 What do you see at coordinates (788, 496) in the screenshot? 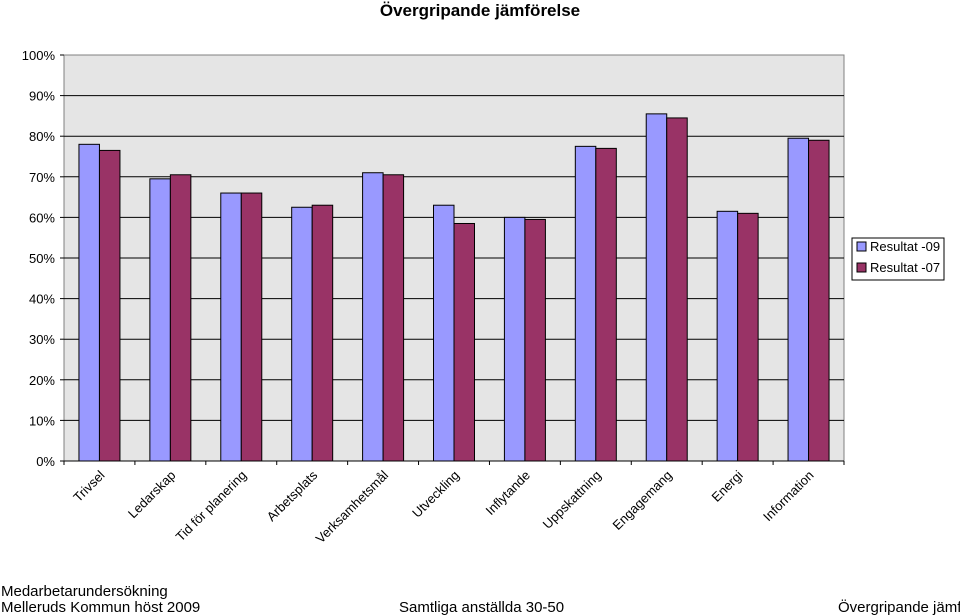
I see `x-tick-label: Information` at bounding box center [788, 496].